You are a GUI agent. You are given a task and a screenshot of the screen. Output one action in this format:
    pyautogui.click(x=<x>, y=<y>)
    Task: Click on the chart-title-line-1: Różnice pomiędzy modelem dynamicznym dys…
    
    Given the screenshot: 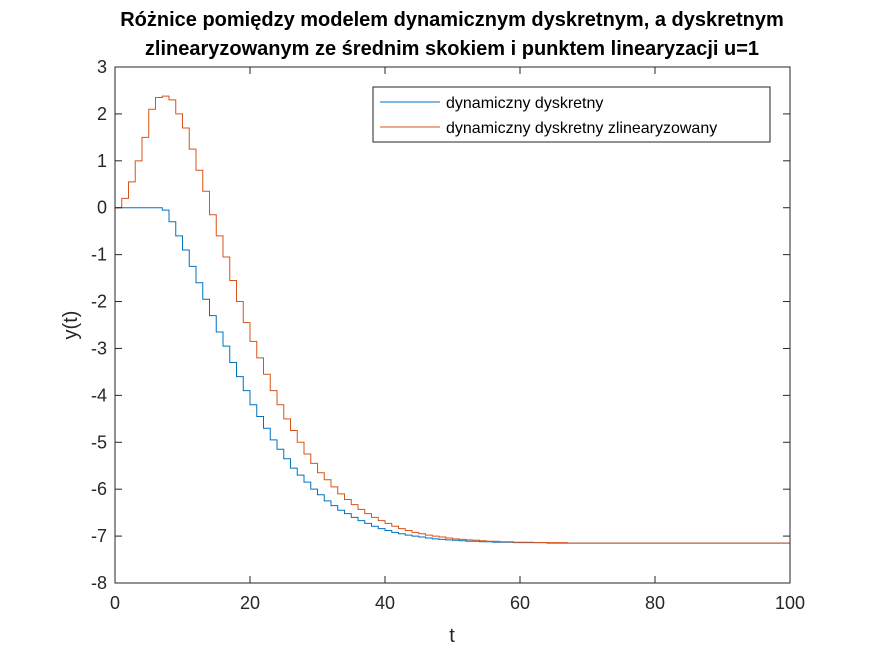 What is the action you would take?
    pyautogui.click(x=452, y=20)
    